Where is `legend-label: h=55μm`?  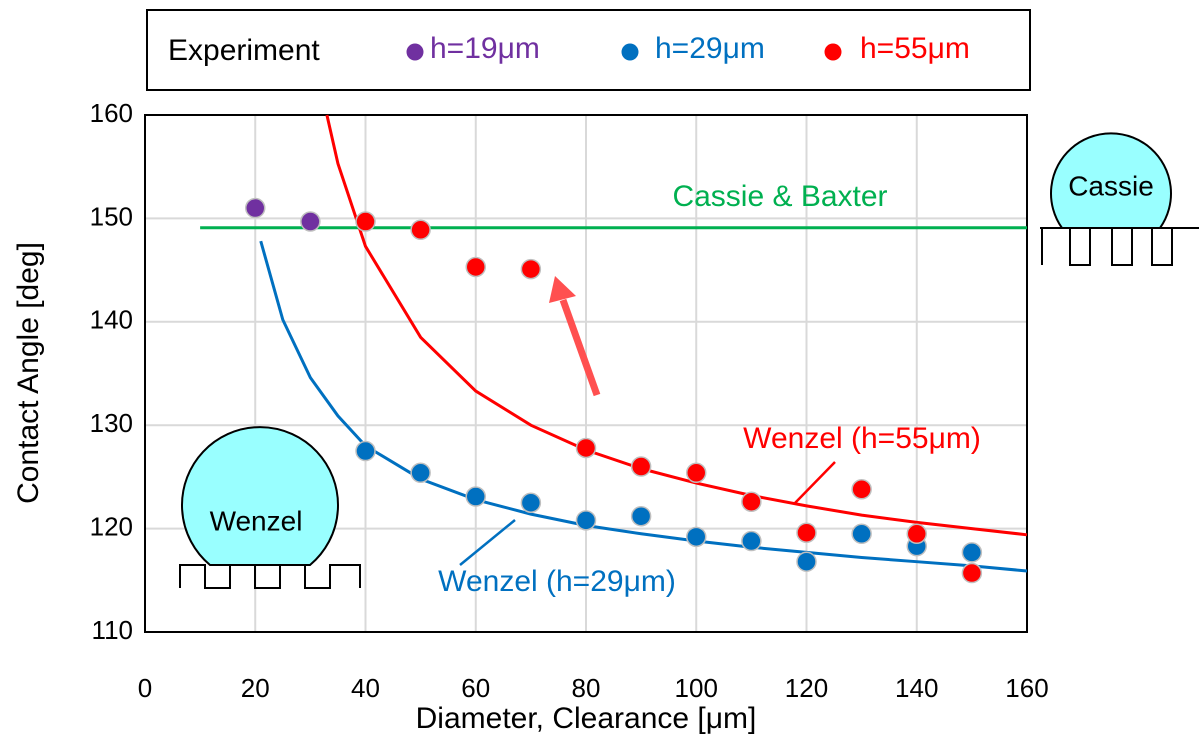 legend-label: h=55μm is located at coordinates (915, 48).